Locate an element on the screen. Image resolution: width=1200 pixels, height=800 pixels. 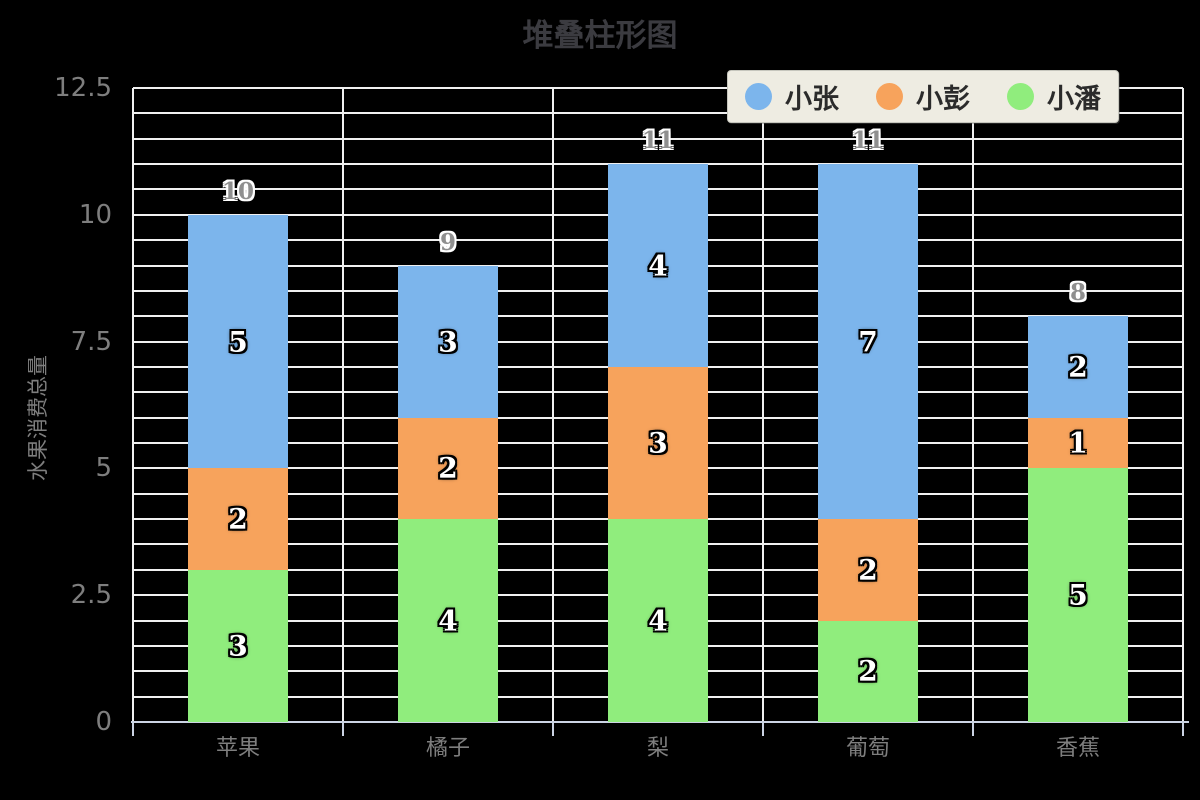
legend-item: 小张 is located at coordinates (792, 96).